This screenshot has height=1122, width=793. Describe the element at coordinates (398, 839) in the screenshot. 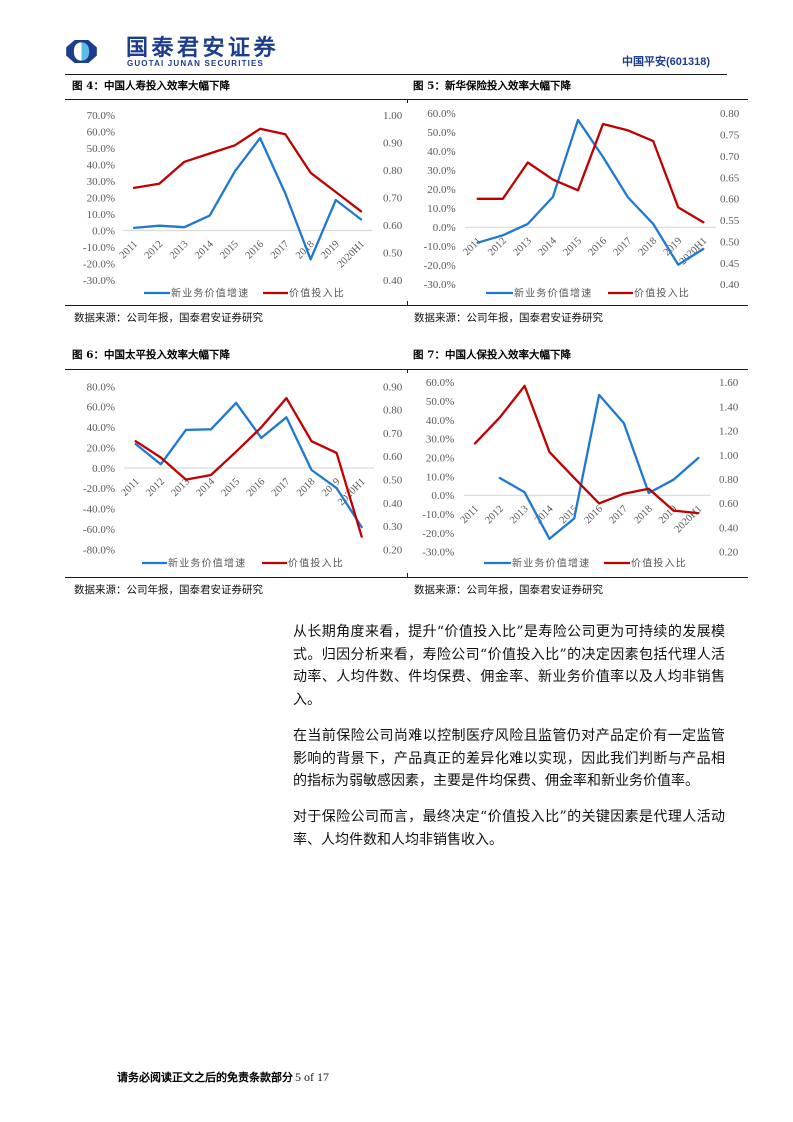

I see `text-line: 率、人均件数和人均非销售收入。` at that location.